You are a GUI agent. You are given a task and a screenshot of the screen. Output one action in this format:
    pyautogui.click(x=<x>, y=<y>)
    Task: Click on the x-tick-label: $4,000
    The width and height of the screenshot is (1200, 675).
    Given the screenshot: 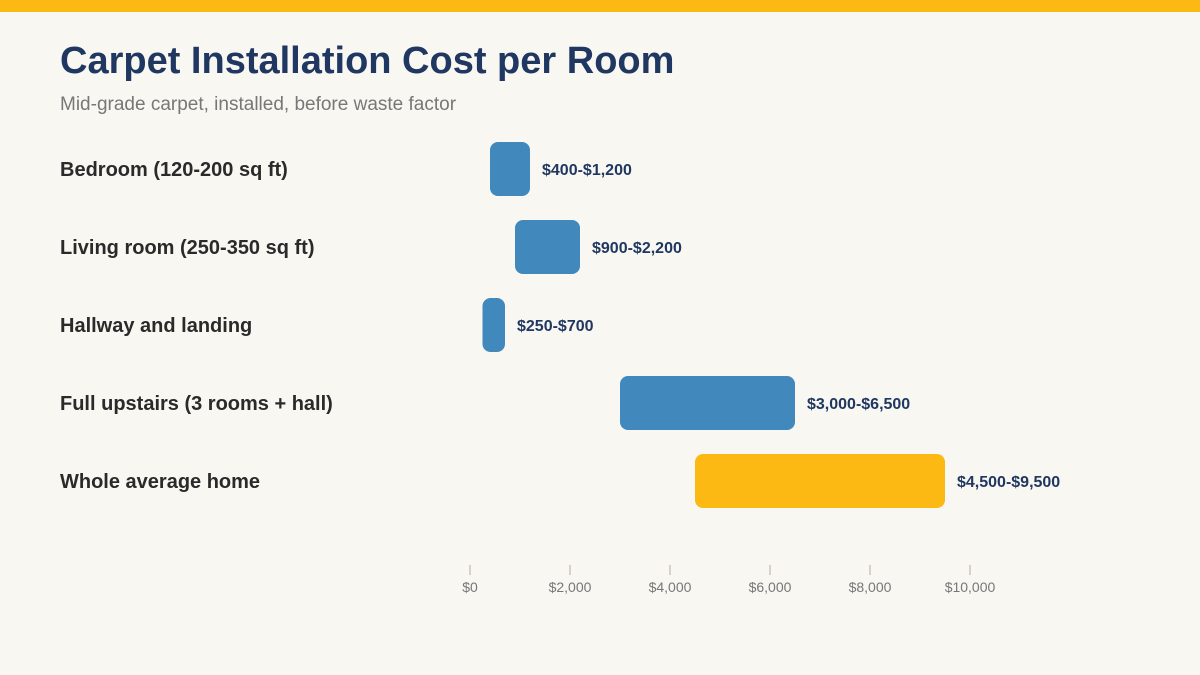 What is the action you would take?
    pyautogui.click(x=670, y=587)
    